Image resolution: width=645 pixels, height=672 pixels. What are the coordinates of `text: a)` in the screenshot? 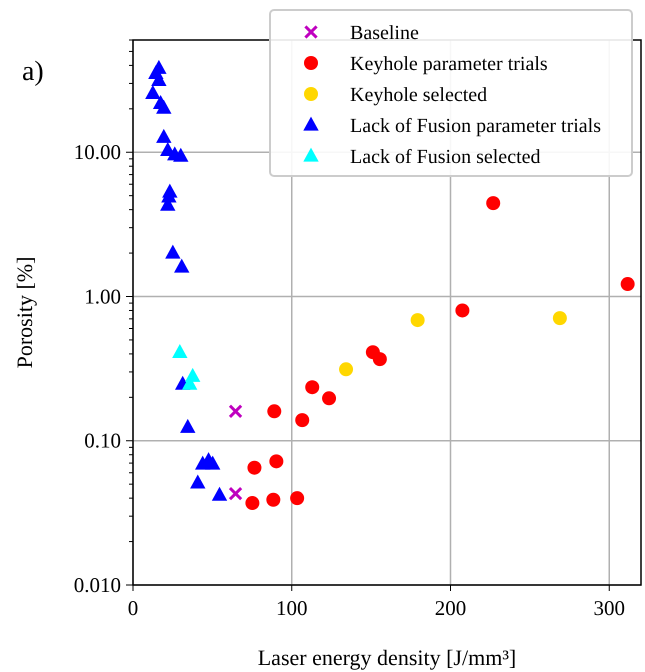 It's located at (33, 71).